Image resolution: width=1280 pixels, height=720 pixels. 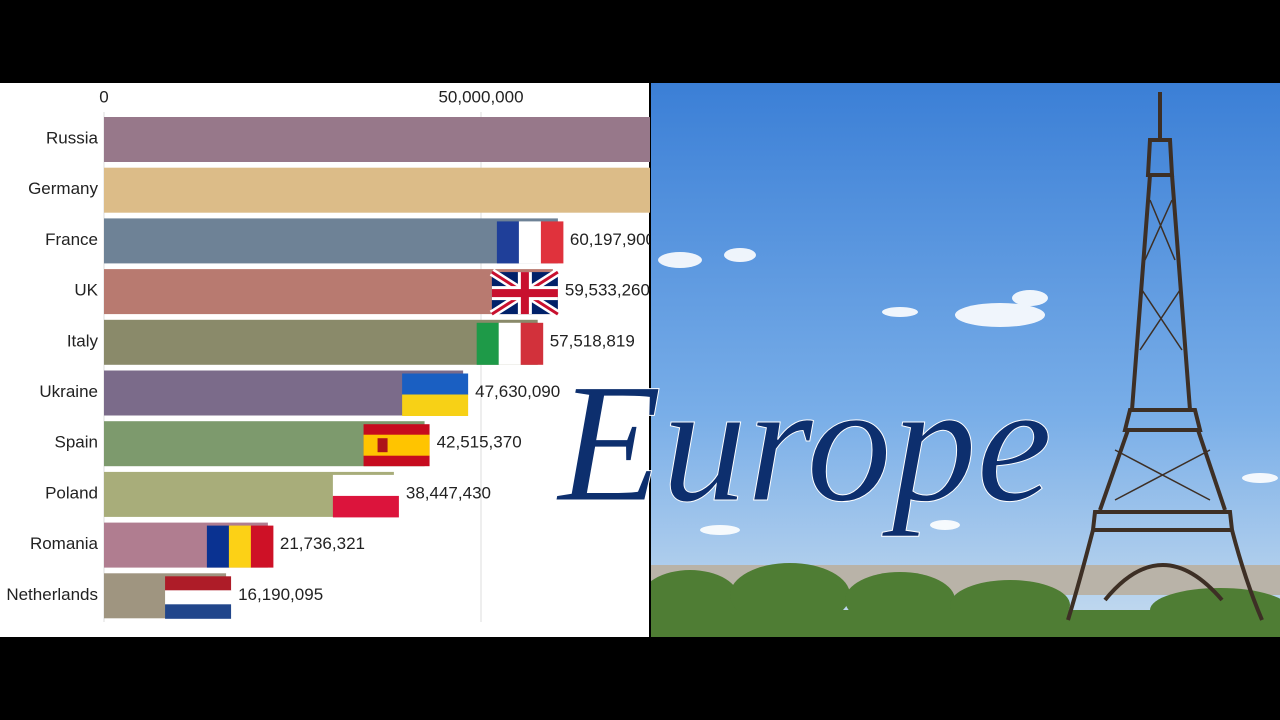 What do you see at coordinates (71, 492) in the screenshot?
I see `category-label: Poland` at bounding box center [71, 492].